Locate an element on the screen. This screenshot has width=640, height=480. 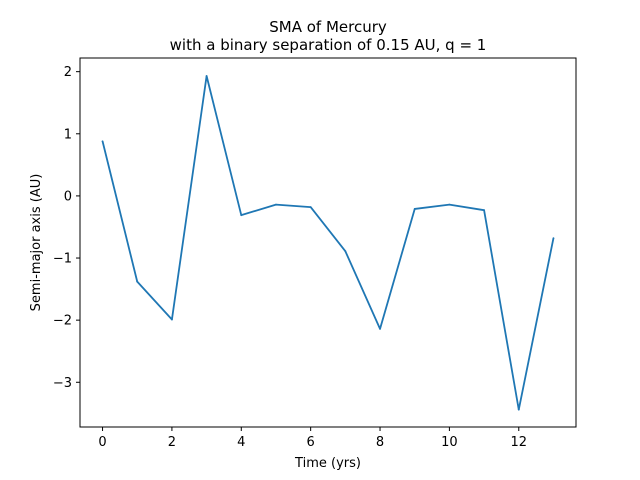
x-tick-label: 8 is located at coordinates (380, 442).